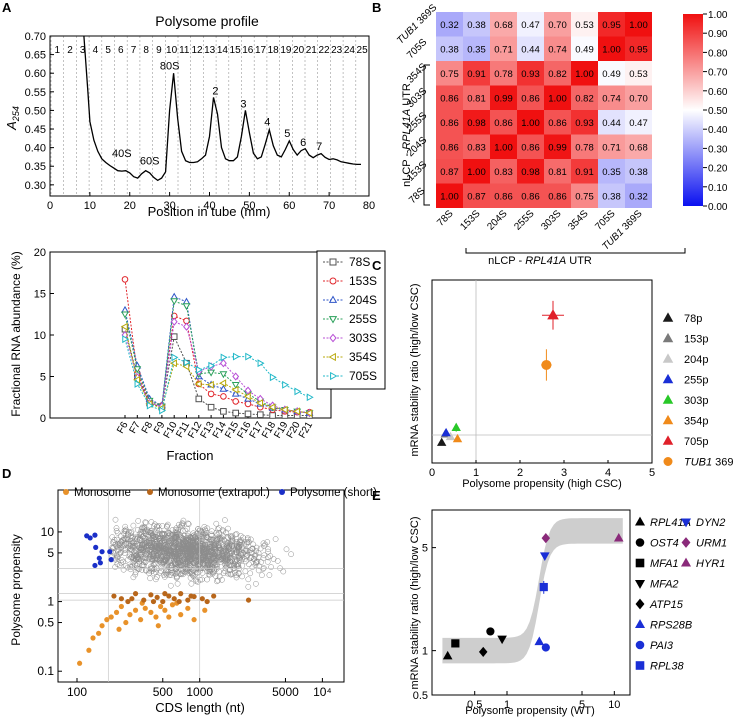  I want to click on x-tick-label: 60, so click(289, 206).